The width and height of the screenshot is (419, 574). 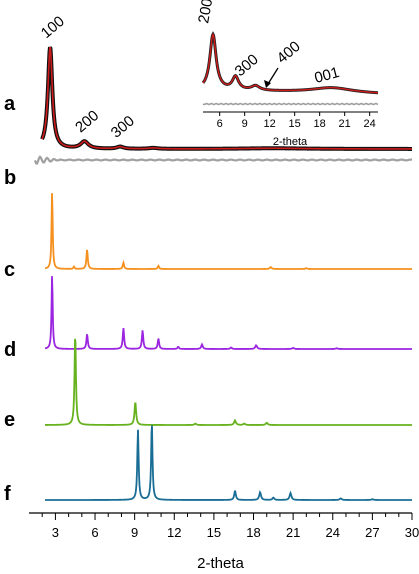 What do you see at coordinates (10, 178) in the screenshot?
I see `panel-label-b: b` at bounding box center [10, 178].